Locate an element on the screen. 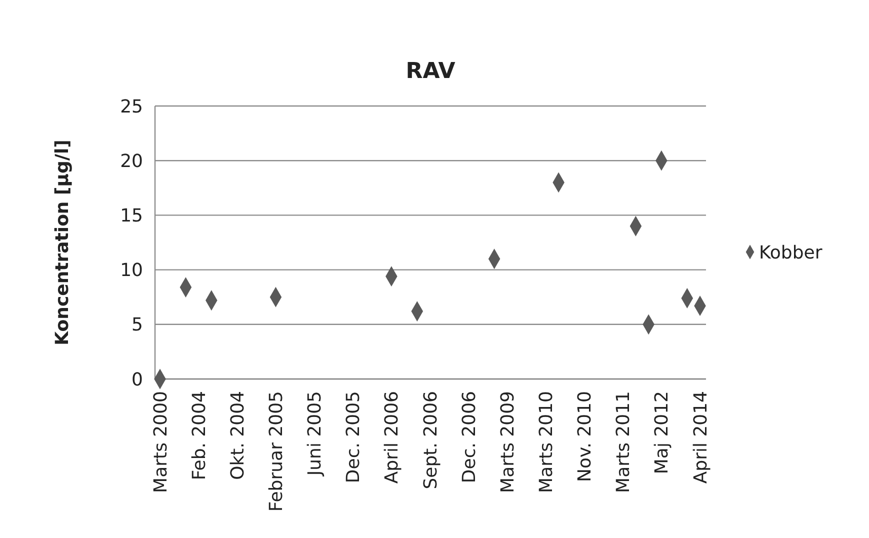 The image size is (869, 538). y-tick-label: 20 is located at coordinates (131, 161).